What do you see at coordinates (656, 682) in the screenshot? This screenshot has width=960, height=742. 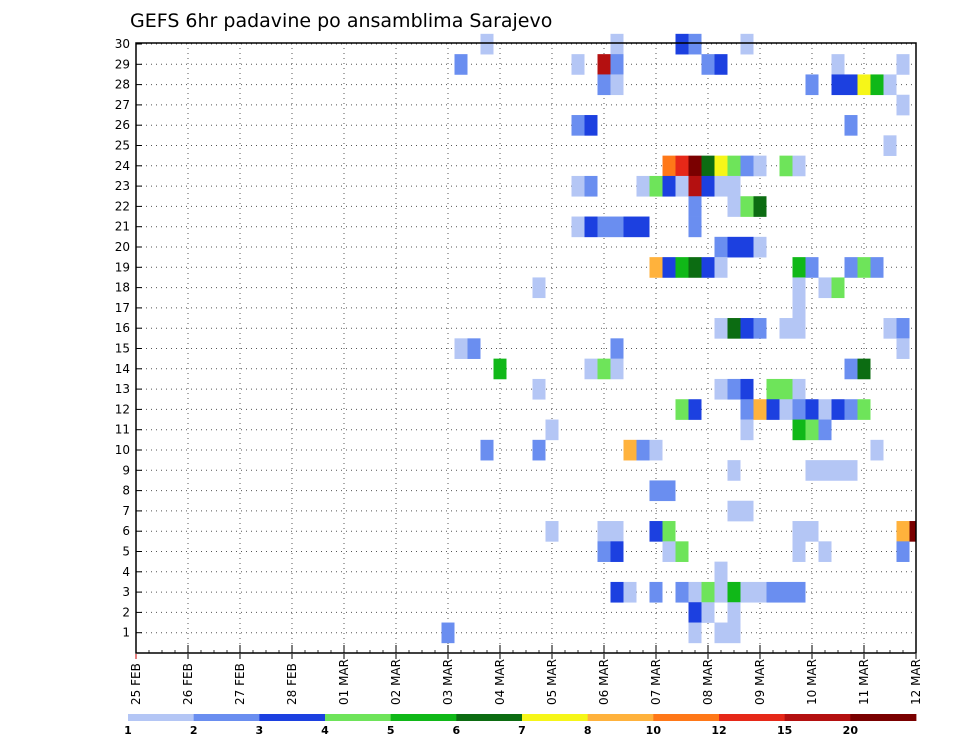 I see `x-tick-label: 07 MAR` at bounding box center [656, 682].